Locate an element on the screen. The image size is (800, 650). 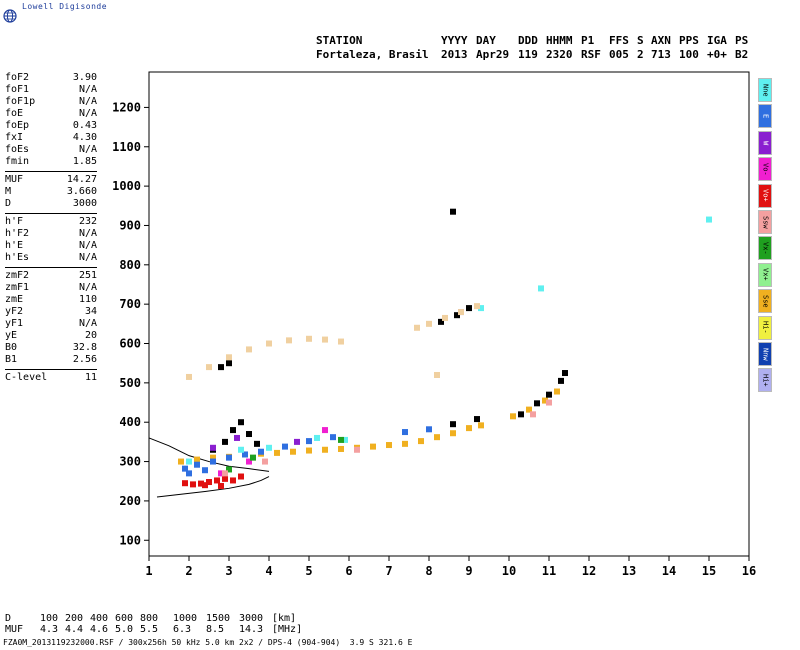
header-value-ddd: 119 is located at coordinates (528, 54).